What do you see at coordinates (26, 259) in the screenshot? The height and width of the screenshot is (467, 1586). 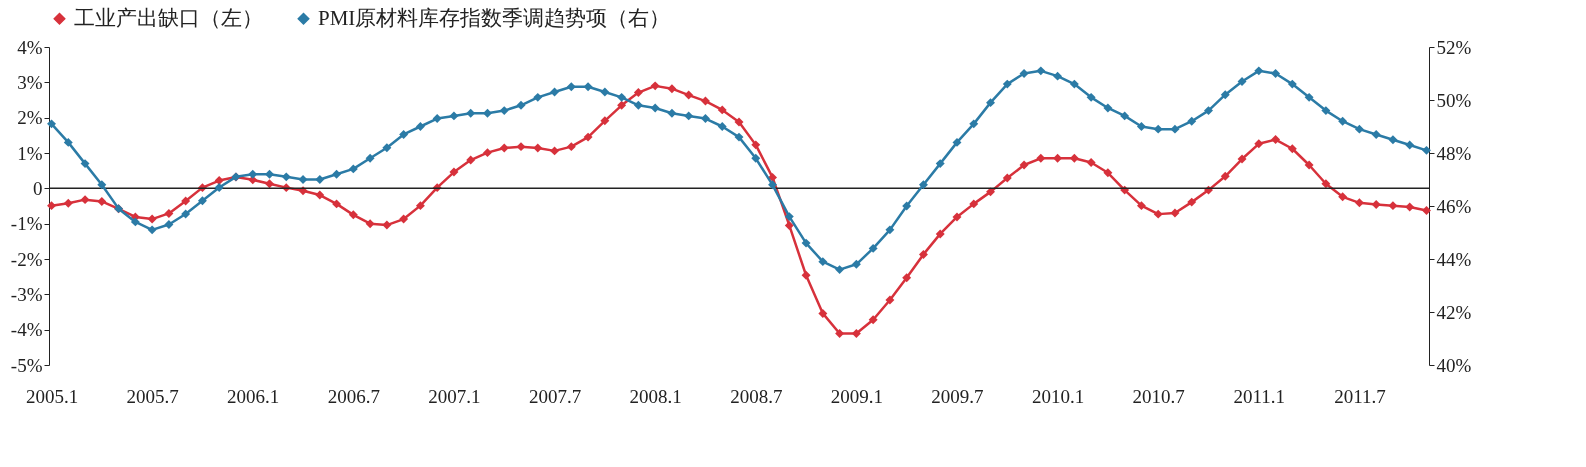 I see `y-tick-label: -2%` at bounding box center [26, 259].